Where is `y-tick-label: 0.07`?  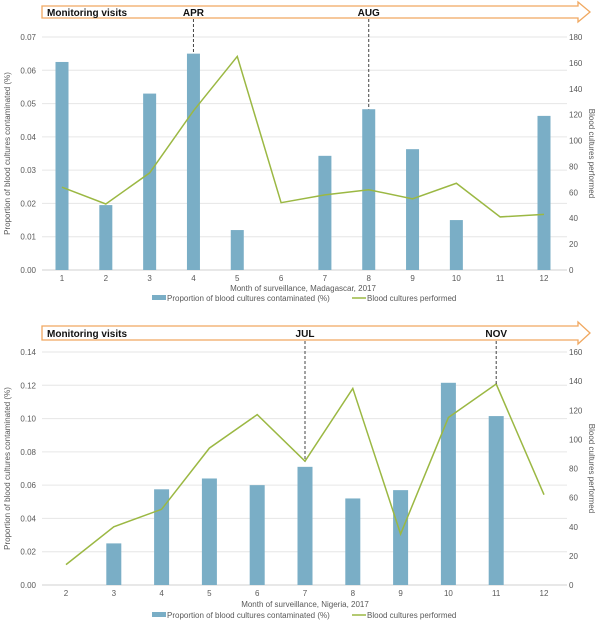 y-tick-label: 0.07 is located at coordinates (28, 37).